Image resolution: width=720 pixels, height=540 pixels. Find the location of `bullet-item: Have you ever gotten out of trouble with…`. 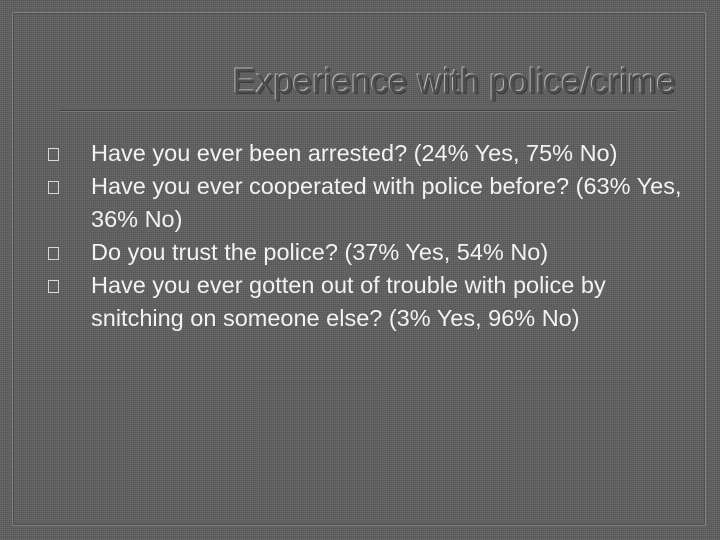

bullet-item: Have you ever gotten out of trouble with… is located at coordinates (364, 302).